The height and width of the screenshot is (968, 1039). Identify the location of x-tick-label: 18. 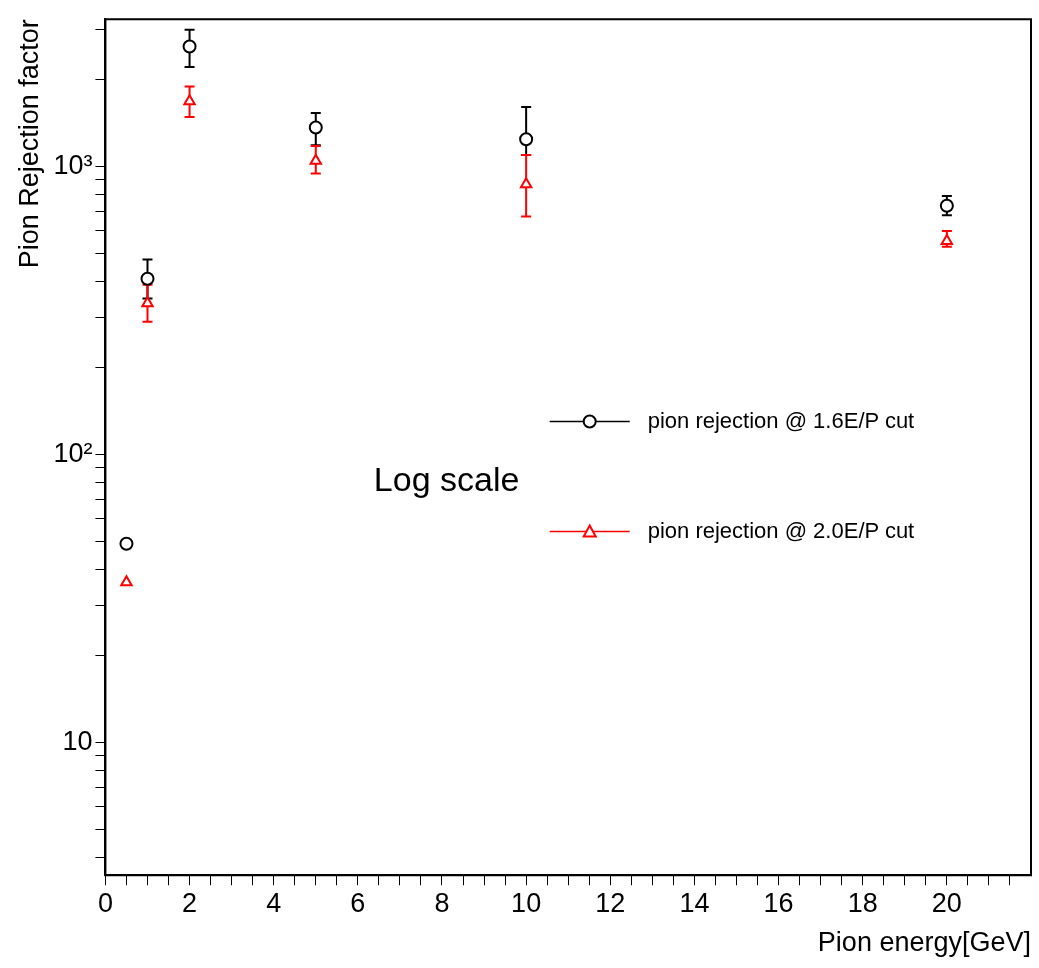
(862, 902).